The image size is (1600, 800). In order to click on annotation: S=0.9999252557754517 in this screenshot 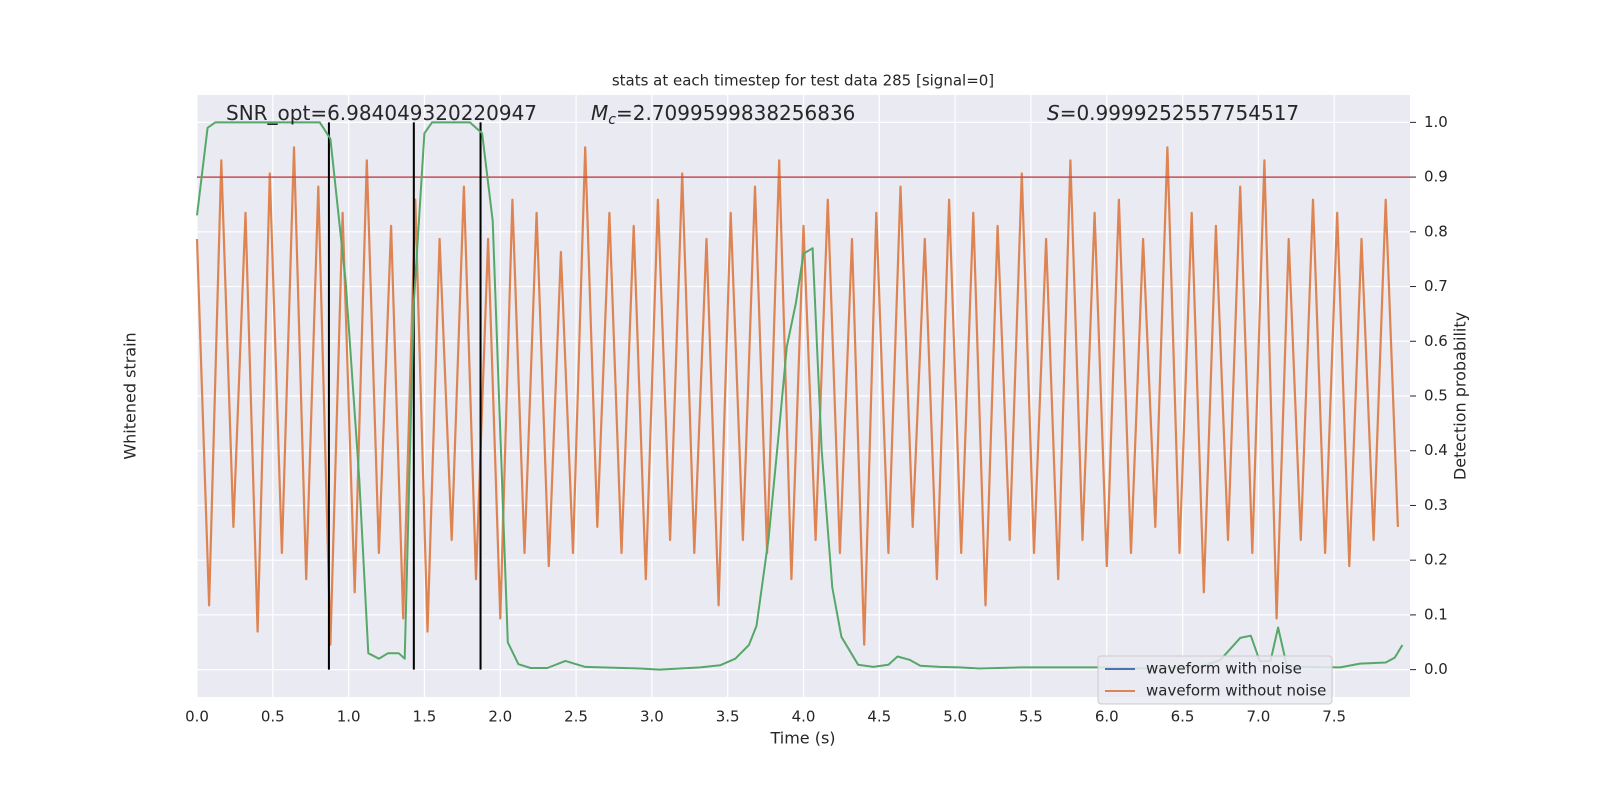, I will do `click(1173, 113)`.